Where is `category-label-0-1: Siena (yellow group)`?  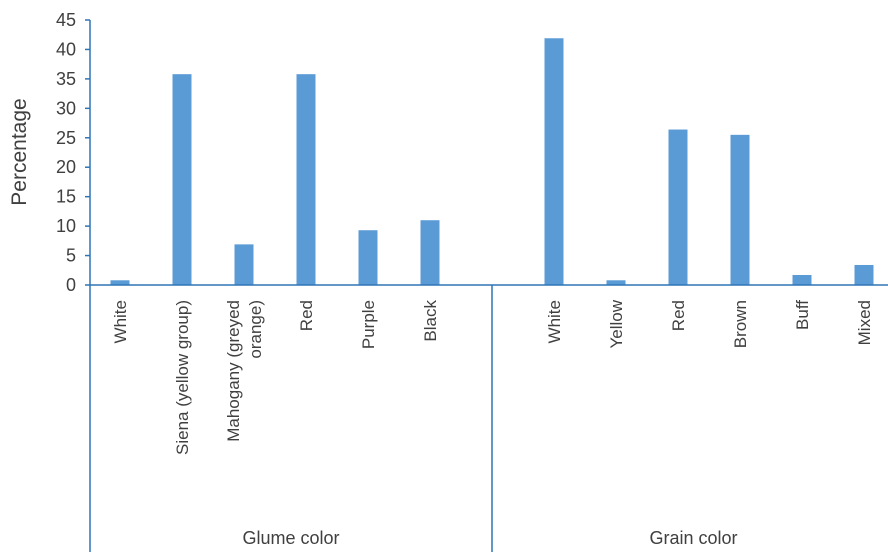
category-label-0-1: Siena (yellow group) is located at coordinates (182, 377).